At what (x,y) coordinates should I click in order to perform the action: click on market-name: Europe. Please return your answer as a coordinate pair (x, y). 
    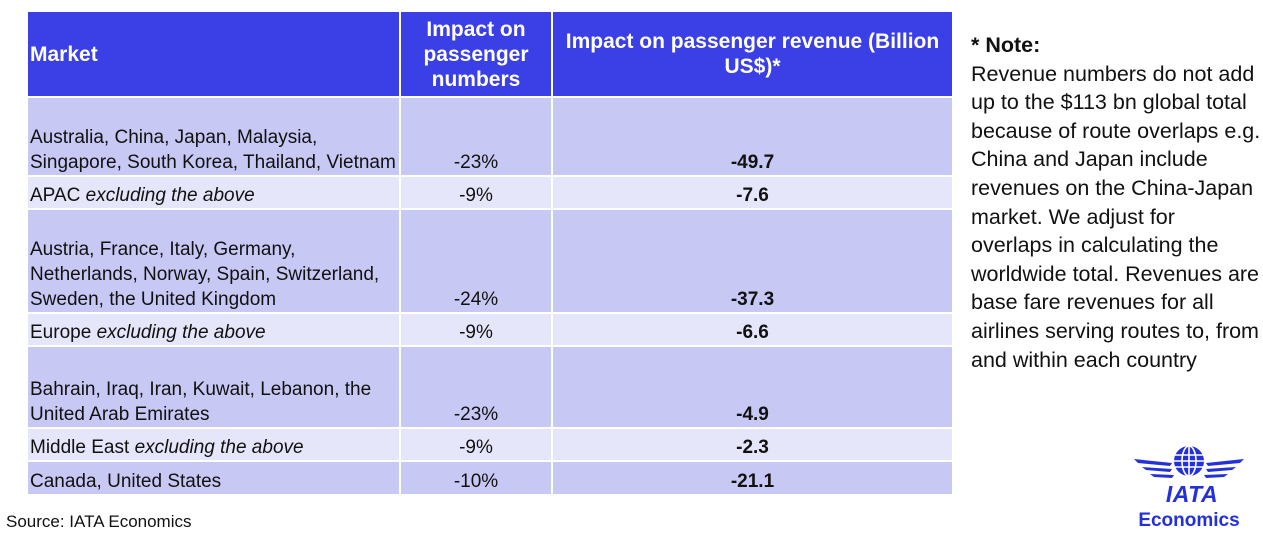
    Looking at the image, I should click on (61, 332).